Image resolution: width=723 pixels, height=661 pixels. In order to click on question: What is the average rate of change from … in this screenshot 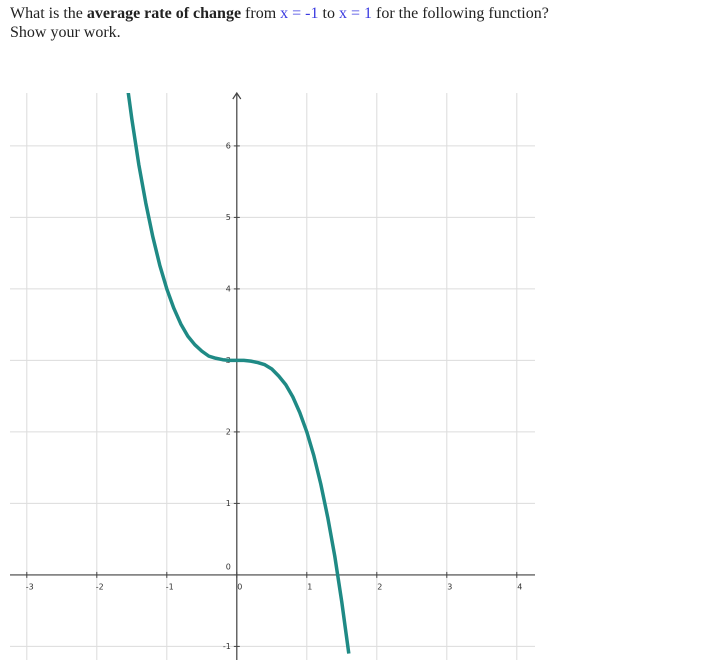, I will do `click(279, 23)`.